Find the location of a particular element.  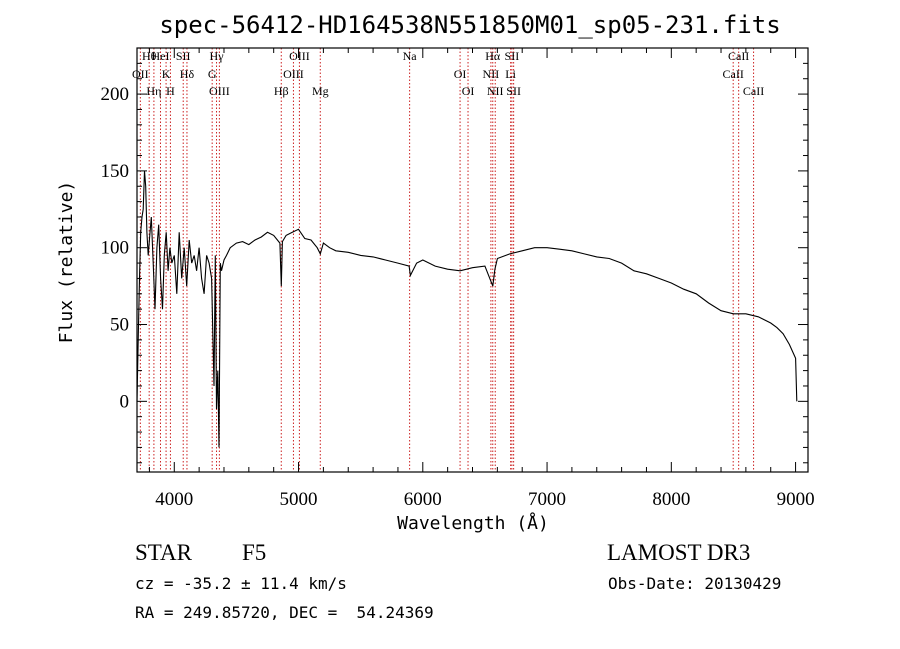

coordinates: RA = 249.85720, DEC = 54.24369 is located at coordinates (284, 612).